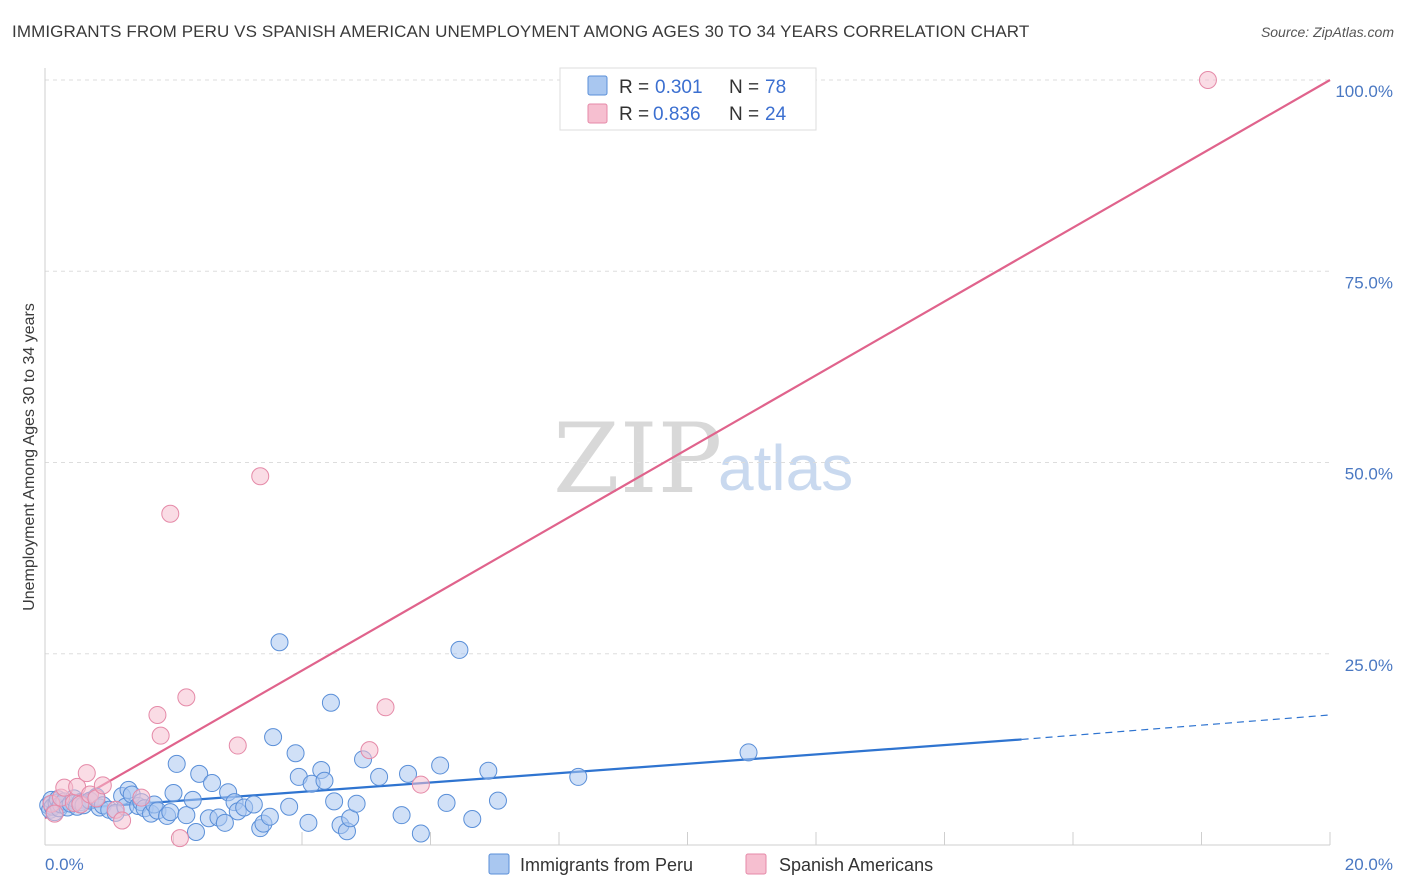 The width and height of the screenshot is (1406, 892). Describe the element at coordinates (637, 459) in the screenshot. I see `watermark-zip: ZIP` at that location.